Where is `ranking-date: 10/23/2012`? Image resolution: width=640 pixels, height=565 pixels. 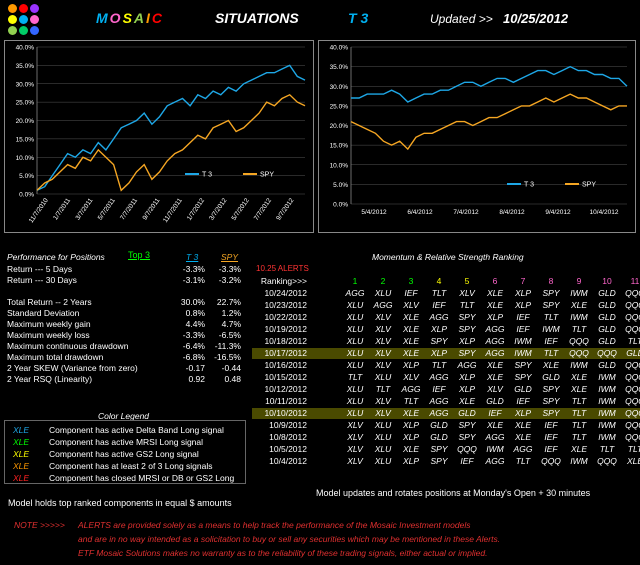
ranking-date: 10/23/2012 is located at coordinates (285, 305).